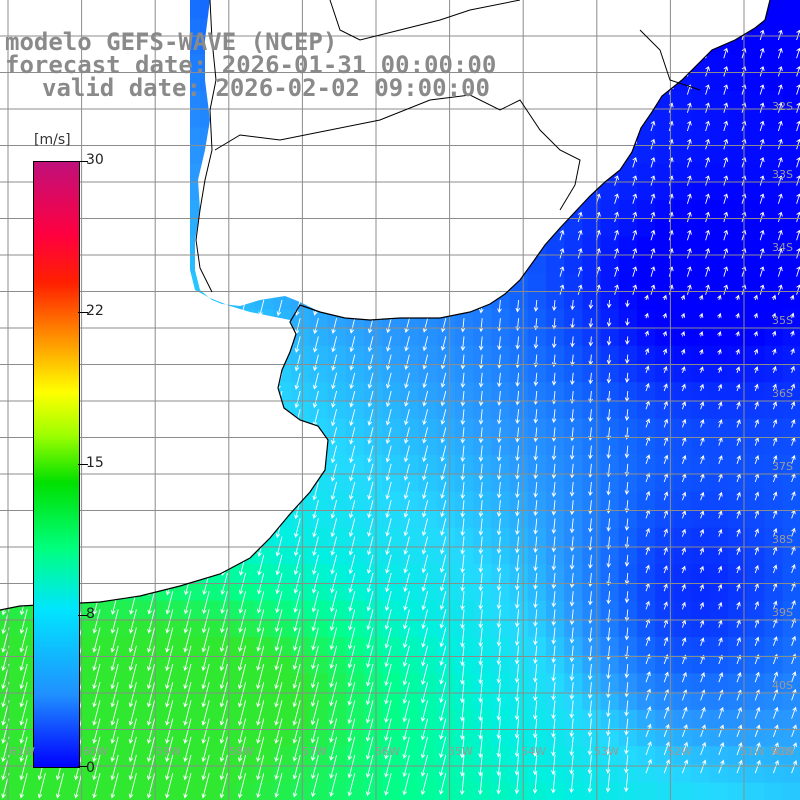  Describe the element at coordinates (606, 751) in the screenshot. I see `lon-label: 53W` at that location.